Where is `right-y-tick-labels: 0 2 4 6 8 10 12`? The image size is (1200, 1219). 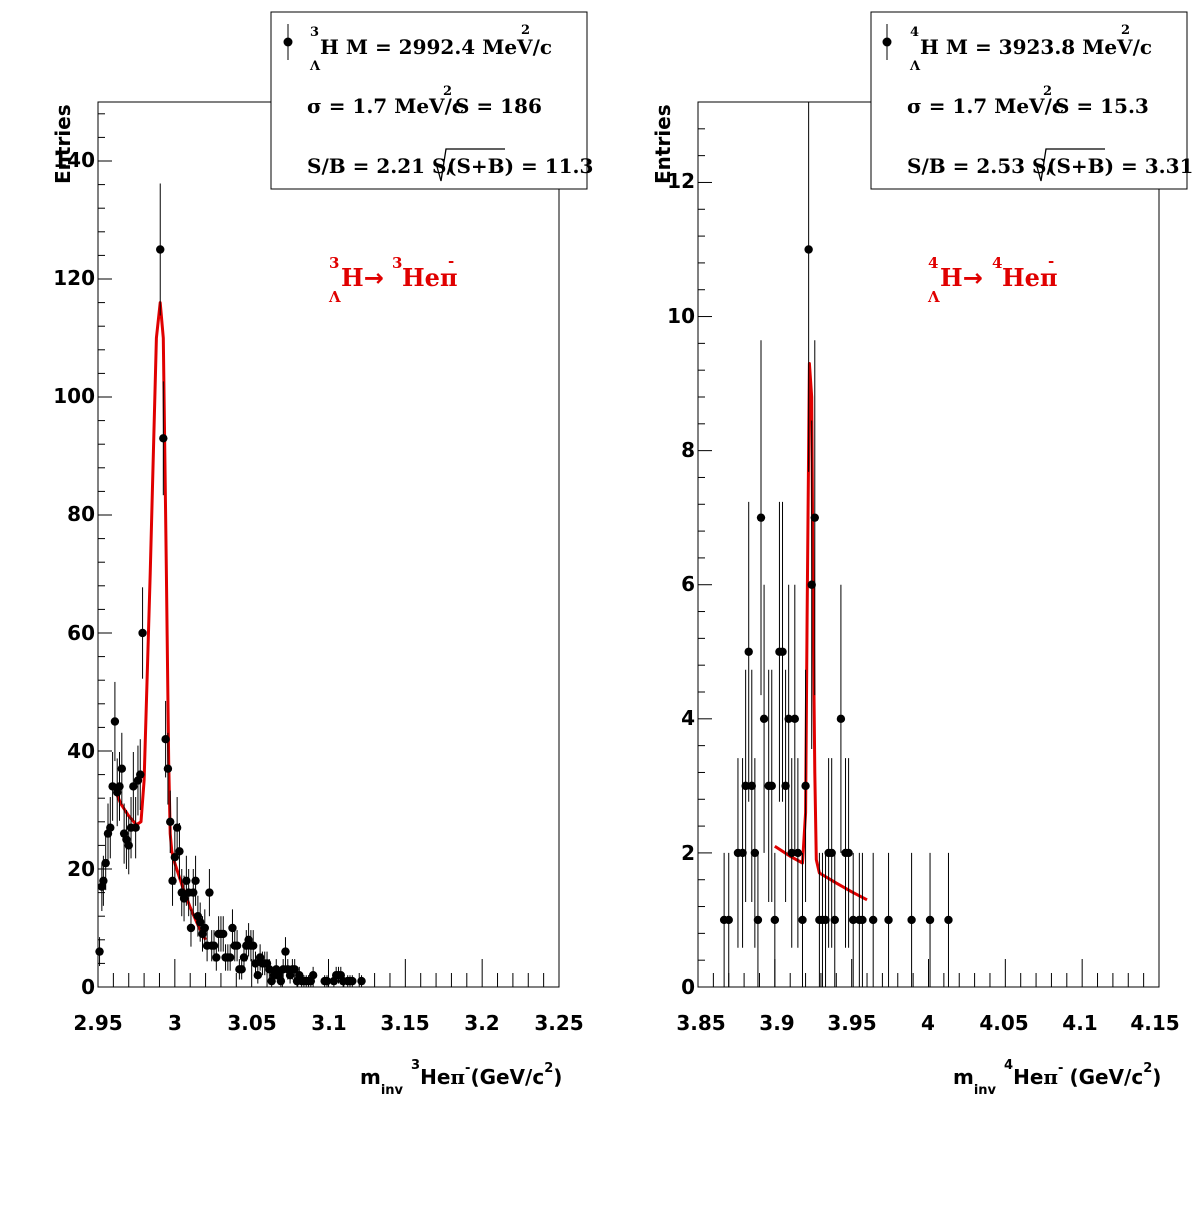 right-y-tick-labels: 0 2 4 6 8 10 12 is located at coordinates (681, 584).